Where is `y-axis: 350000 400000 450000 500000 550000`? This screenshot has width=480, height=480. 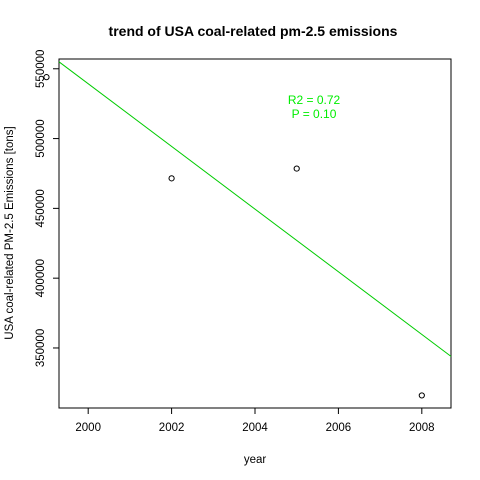
y-axis: 350000 400000 450000 500000 550000 is located at coordinates (47, 208).